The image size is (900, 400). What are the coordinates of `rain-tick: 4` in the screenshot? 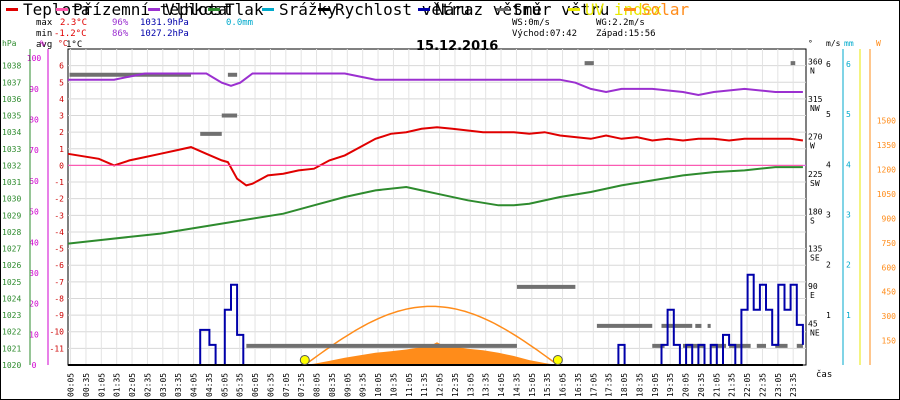 It's located at (848, 164).